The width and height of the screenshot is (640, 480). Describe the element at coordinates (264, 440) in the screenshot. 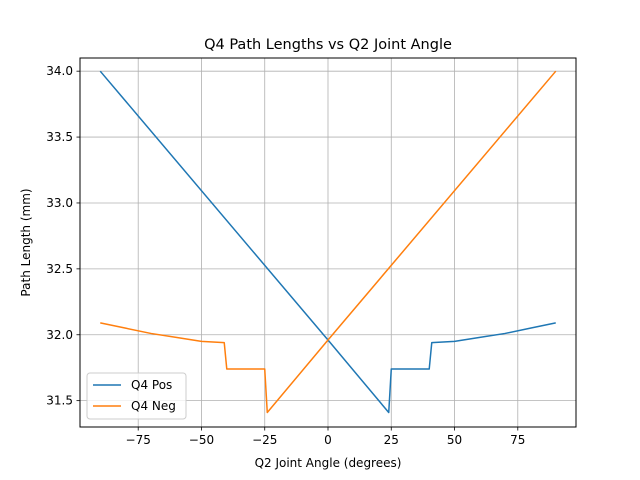

I see `x-tick-label: −25` at that location.